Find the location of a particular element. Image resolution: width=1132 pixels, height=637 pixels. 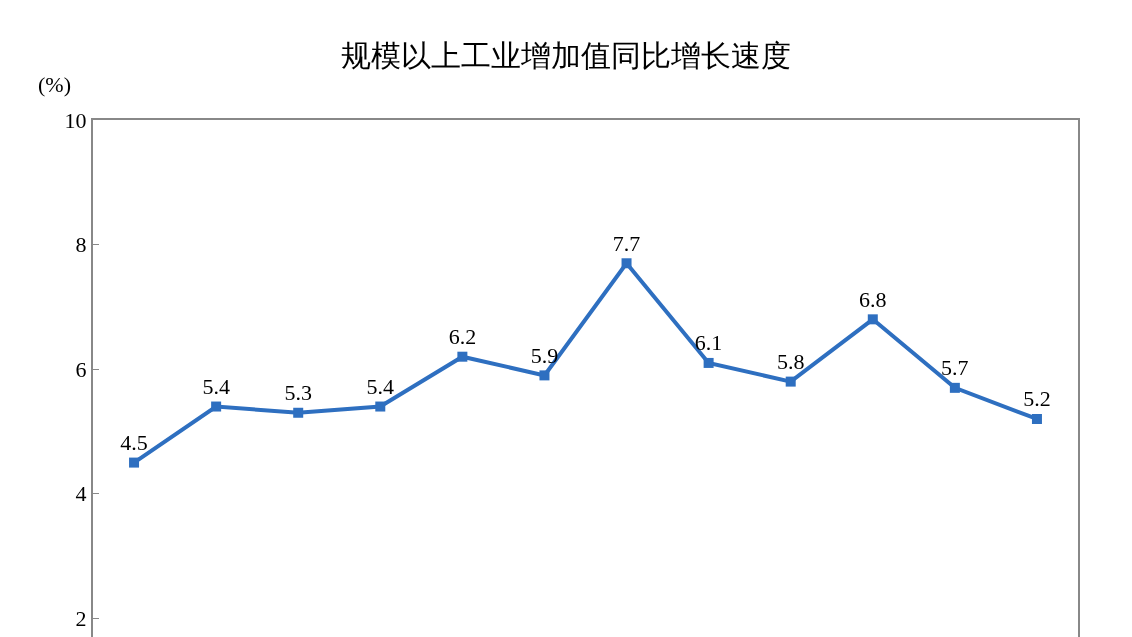

data-label: 5.7 is located at coordinates (955, 368).